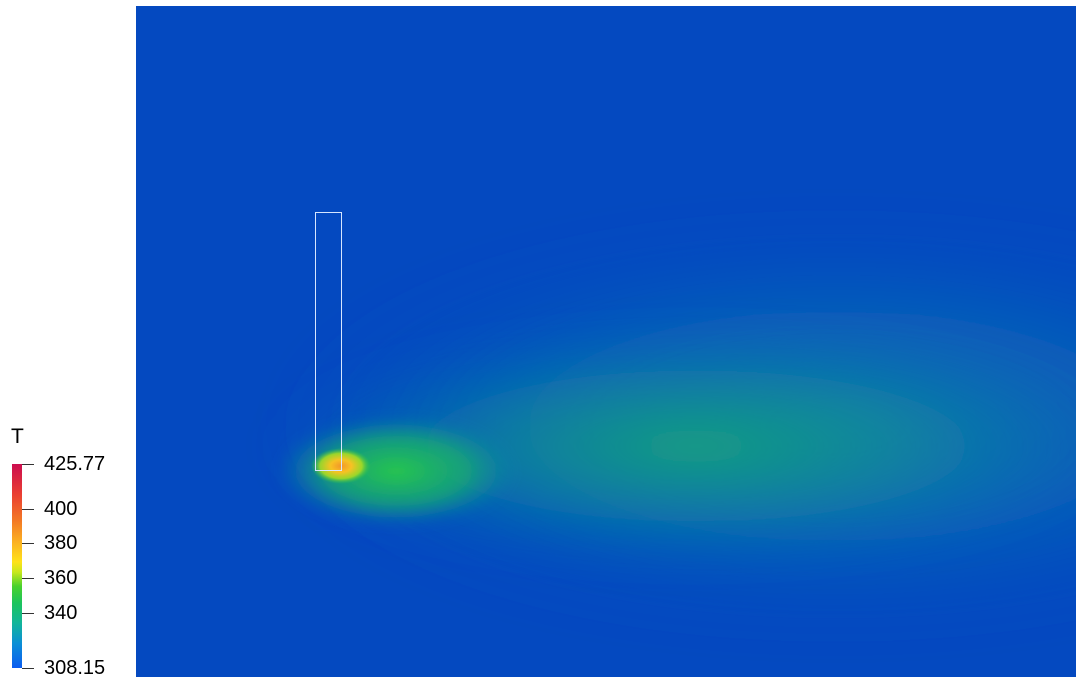  I want to click on colorbar-tick-label: 425.77, so click(75, 464).